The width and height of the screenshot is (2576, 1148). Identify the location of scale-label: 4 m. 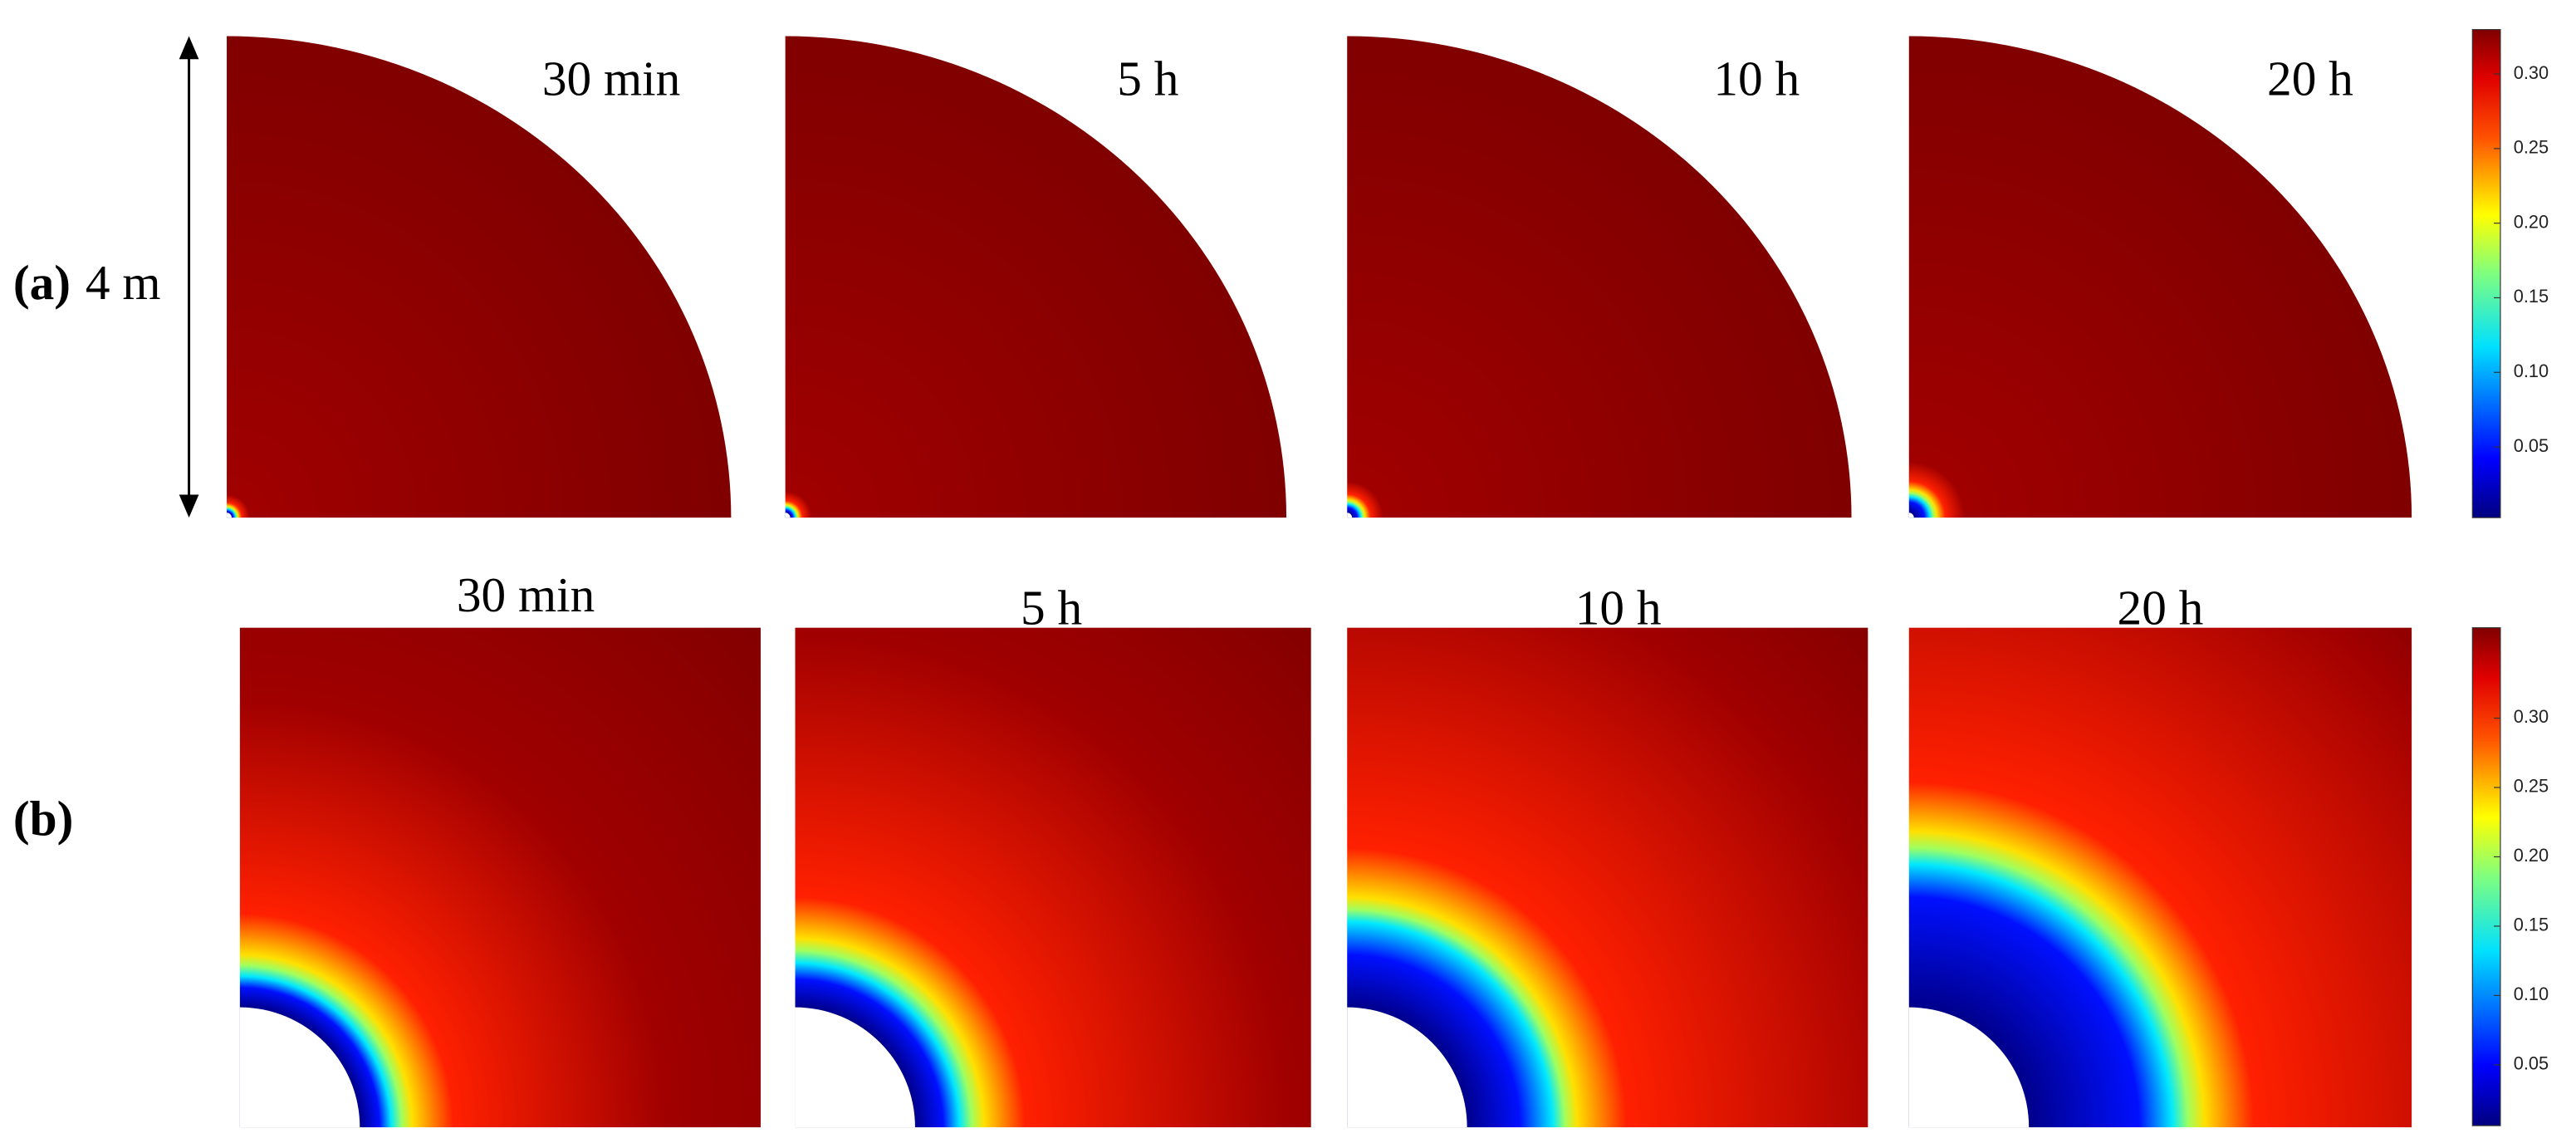
(123, 282).